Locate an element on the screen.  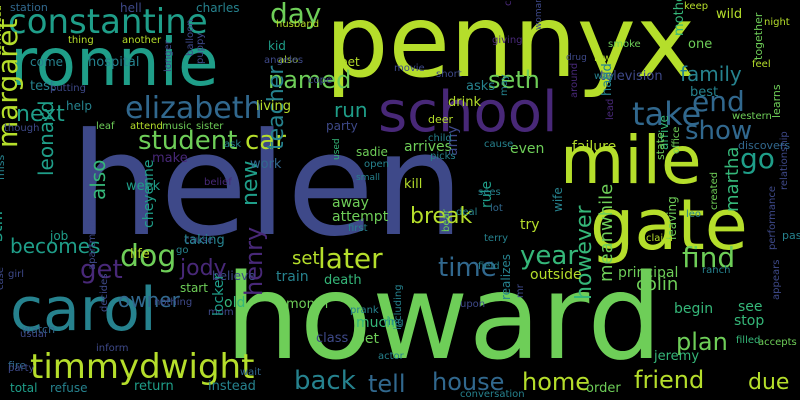
word: take is located at coordinates (667, 114).